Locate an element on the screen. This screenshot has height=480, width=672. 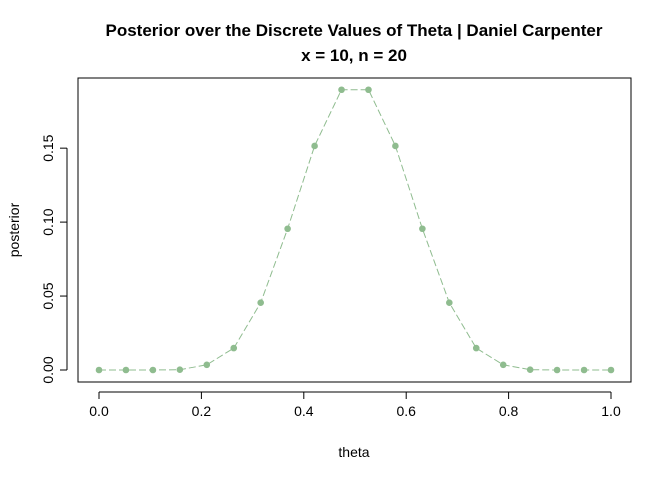
y-axis: 0.00 0.05 0.10 0.15 is located at coordinates (54, 259).